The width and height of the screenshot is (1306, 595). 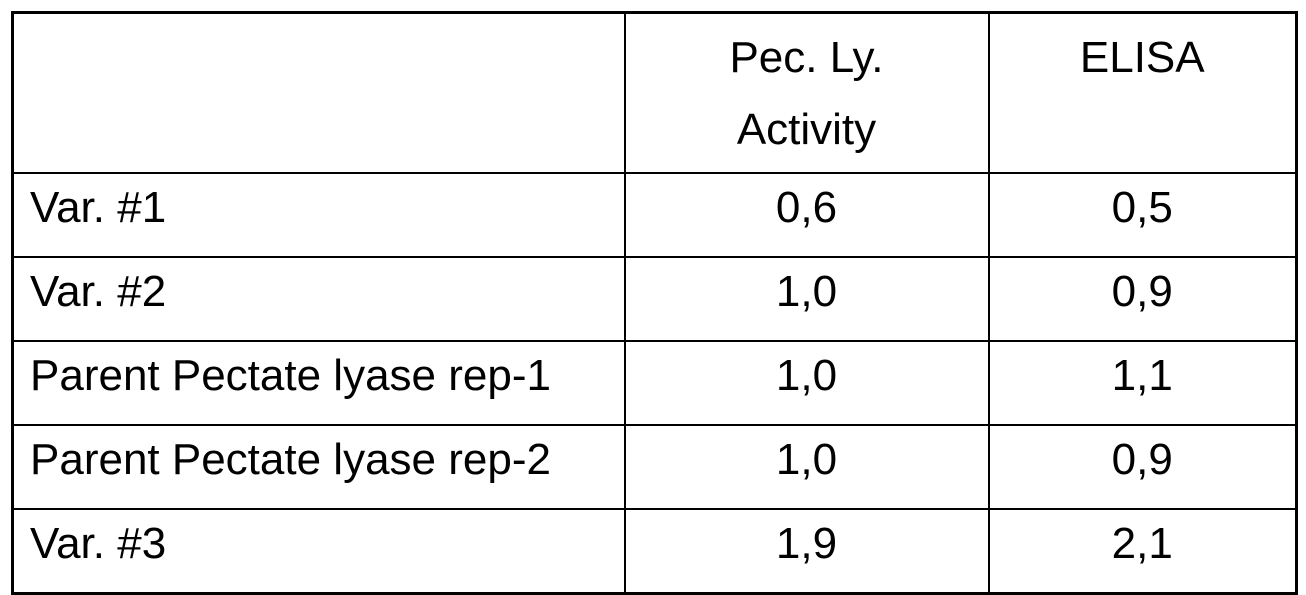 What do you see at coordinates (1142, 215) in the screenshot?
I see `elisa-value: 0,5` at bounding box center [1142, 215].